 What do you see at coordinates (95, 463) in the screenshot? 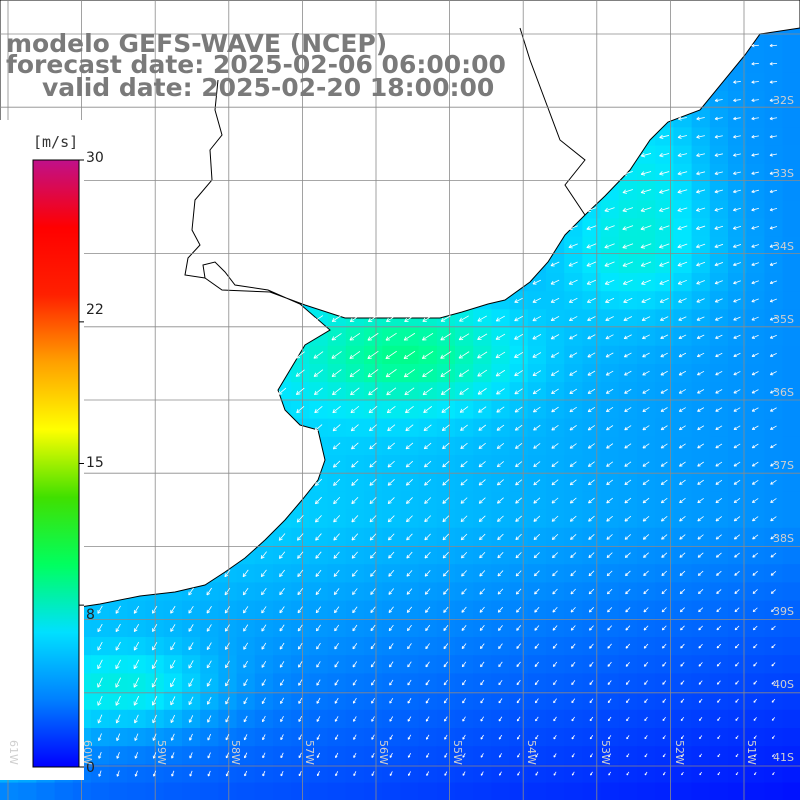
I see `colorbar-tick-15: 15` at bounding box center [95, 463].